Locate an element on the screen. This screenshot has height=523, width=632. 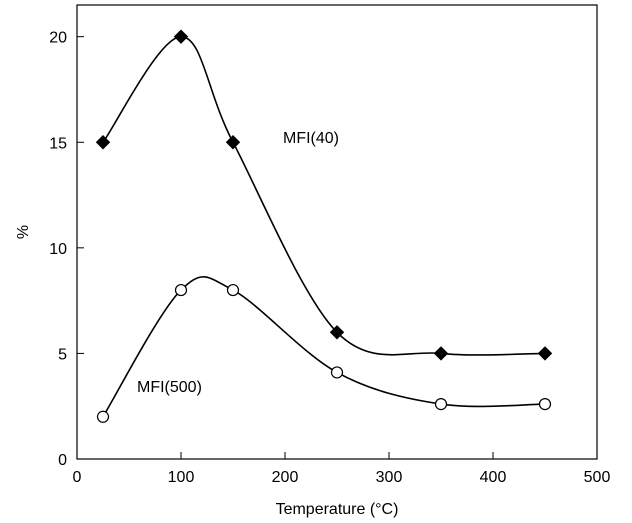
y-axis-ticks: 0 5 10 15 20 is located at coordinates (66, 249).